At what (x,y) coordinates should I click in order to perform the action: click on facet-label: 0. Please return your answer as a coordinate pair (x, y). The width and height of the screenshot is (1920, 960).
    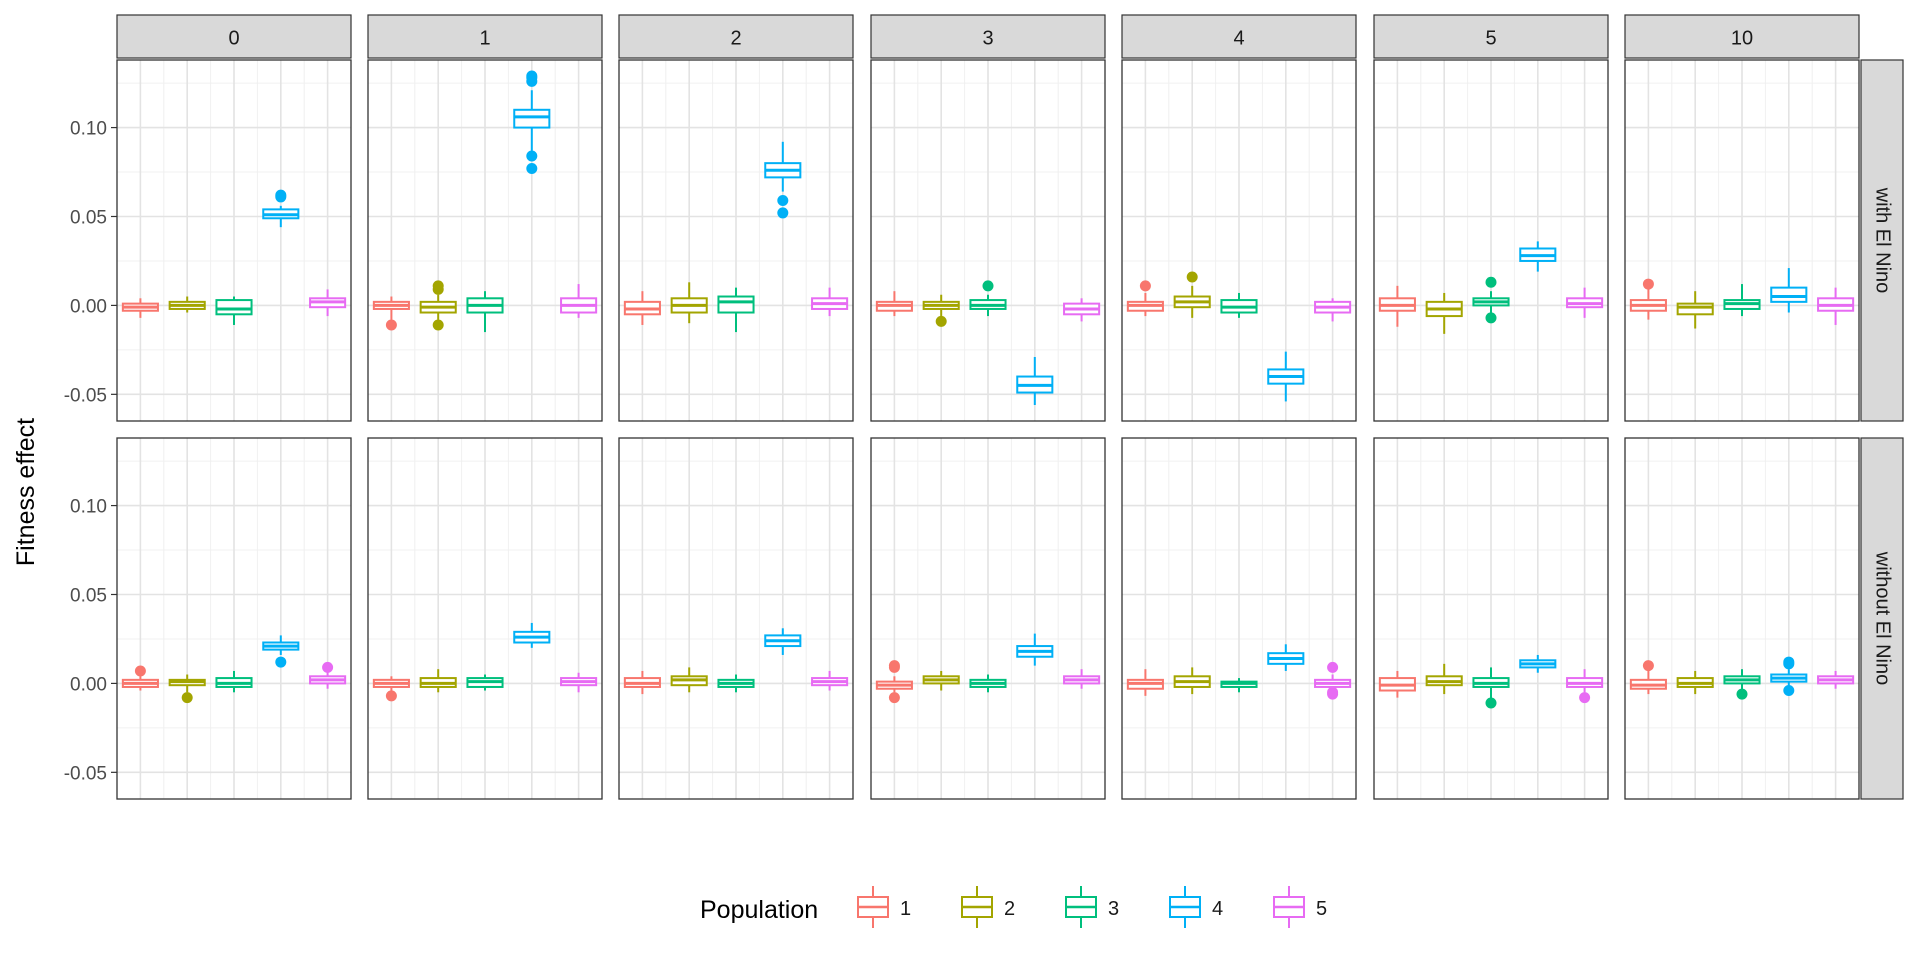
    Looking at the image, I should click on (233, 39).